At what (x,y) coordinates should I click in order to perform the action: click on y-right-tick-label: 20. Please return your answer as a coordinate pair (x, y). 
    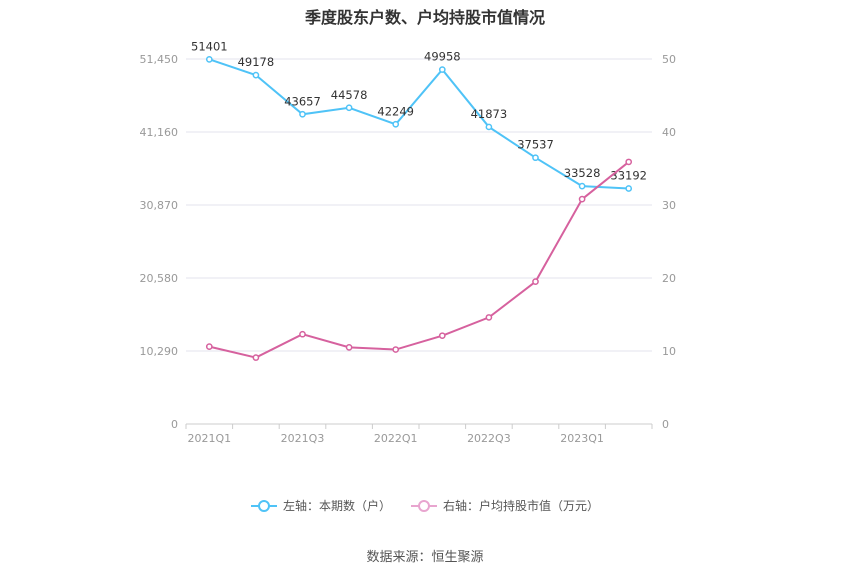
    Looking at the image, I should click on (669, 278).